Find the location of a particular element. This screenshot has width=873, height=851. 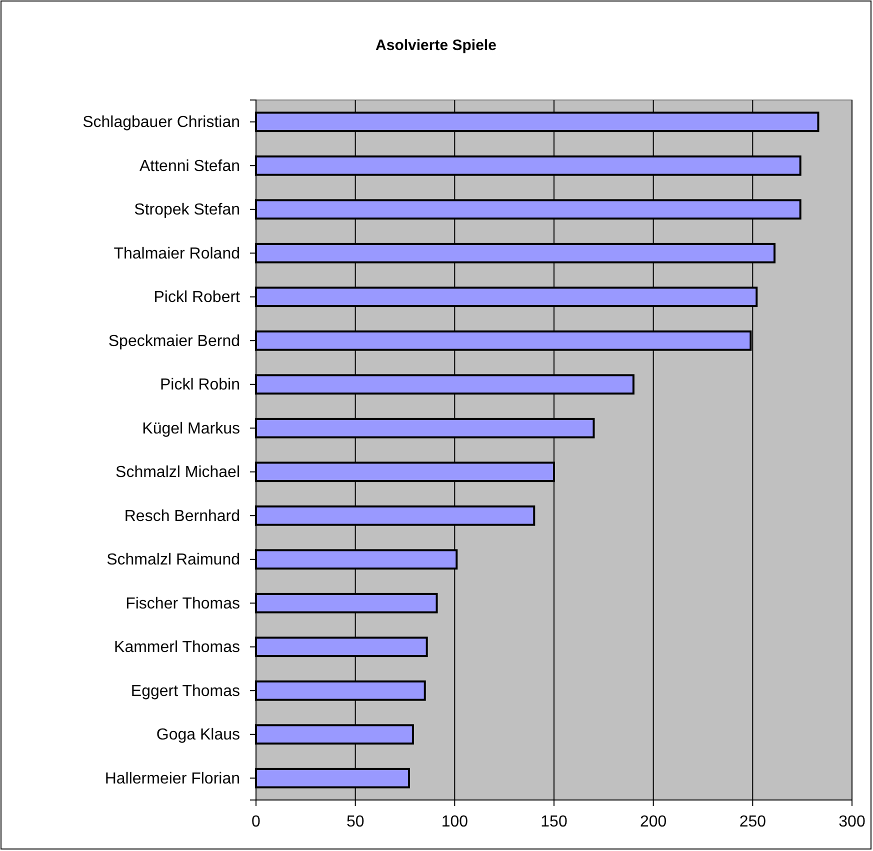

y-tick-label: Schmalzl Raimund is located at coordinates (173, 559).